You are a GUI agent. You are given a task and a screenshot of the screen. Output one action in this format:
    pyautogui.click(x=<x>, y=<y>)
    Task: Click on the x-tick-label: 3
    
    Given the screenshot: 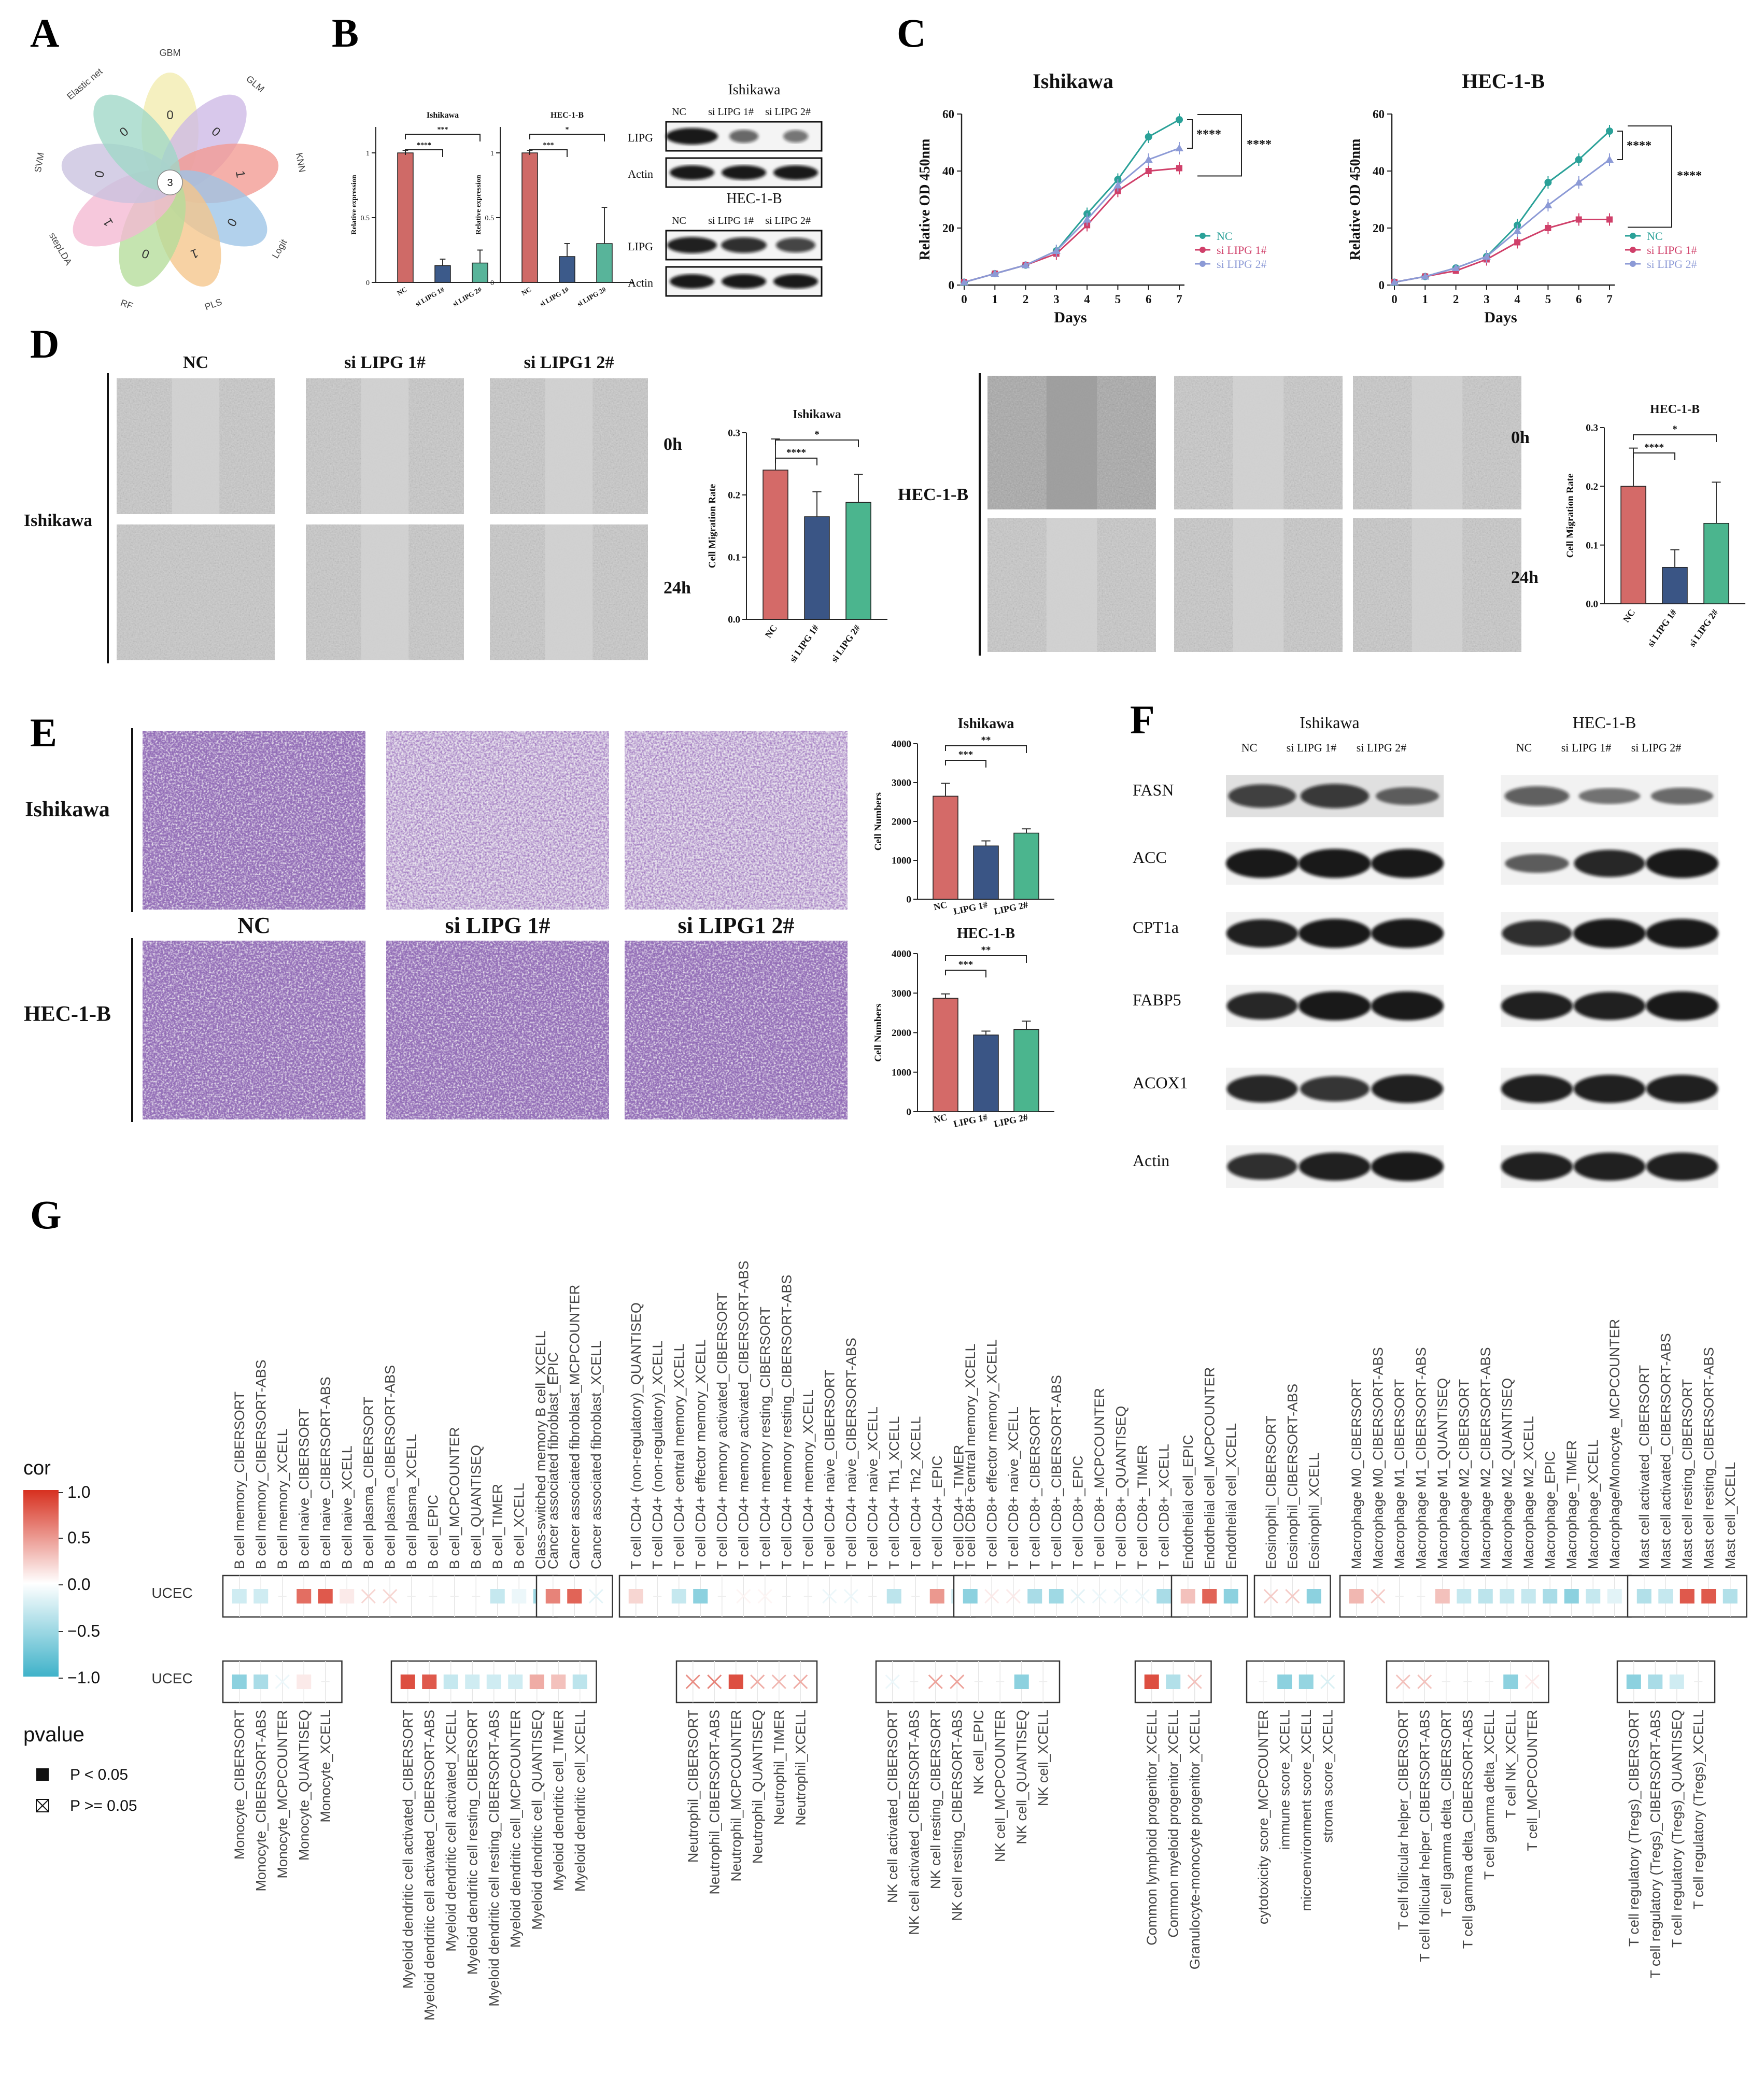 What is the action you would take?
    pyautogui.click(x=1056, y=299)
    